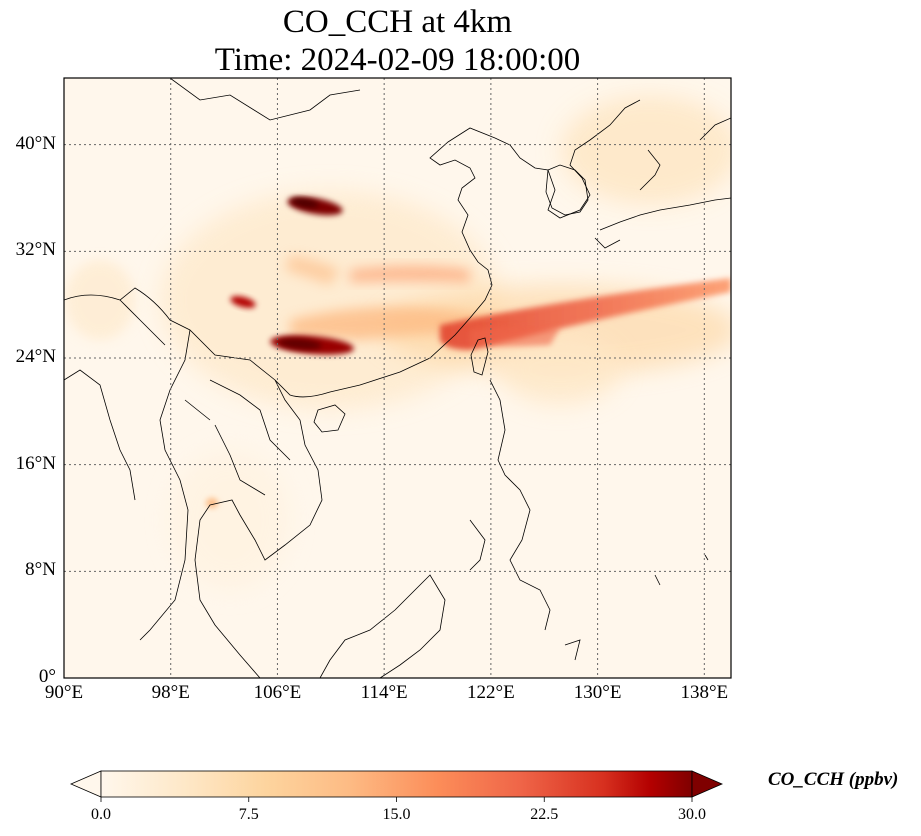 The width and height of the screenshot is (921, 836). What do you see at coordinates (692, 814) in the screenshot?
I see `colorbar-tick-label: 30.0` at bounding box center [692, 814].